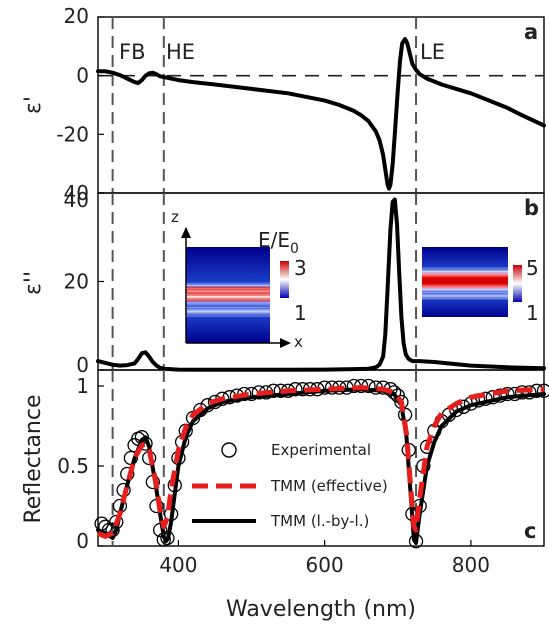 Image resolution: width=549 pixels, height=627 pixels. I want to click on inset-z-label: z, so click(175, 217).